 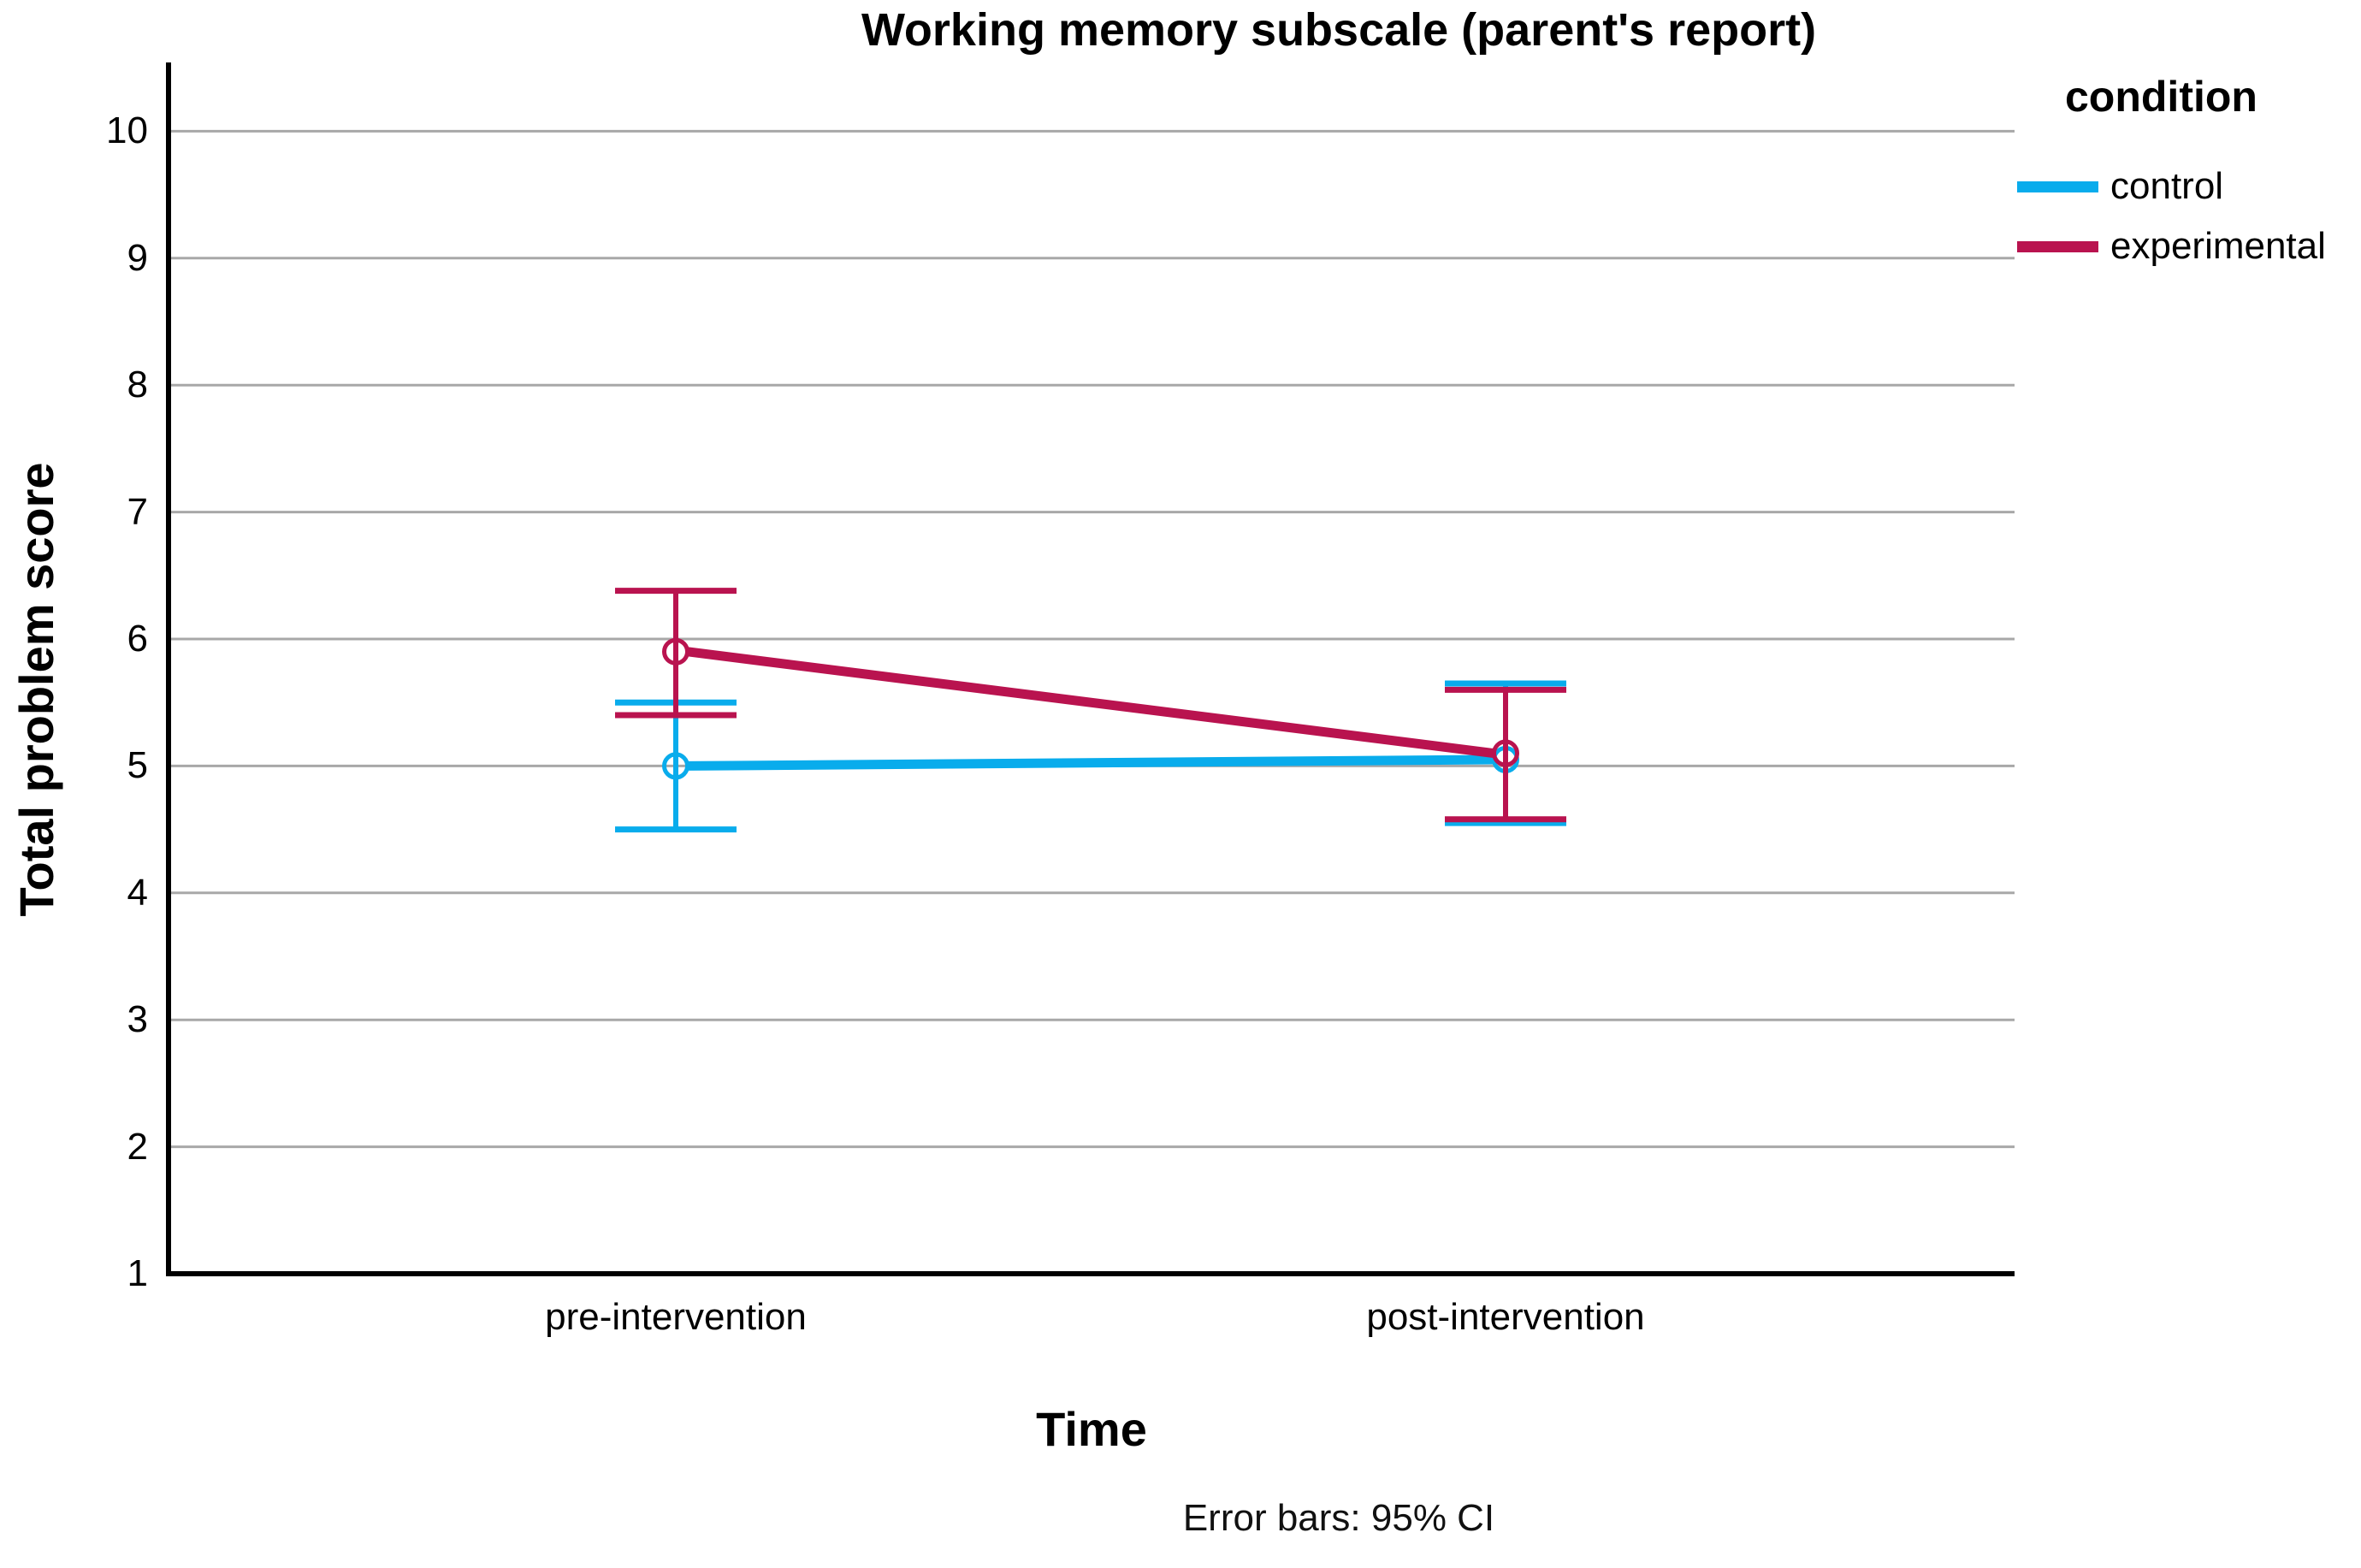 I want to click on legend-items: control experimental, so click(x=2189, y=216).